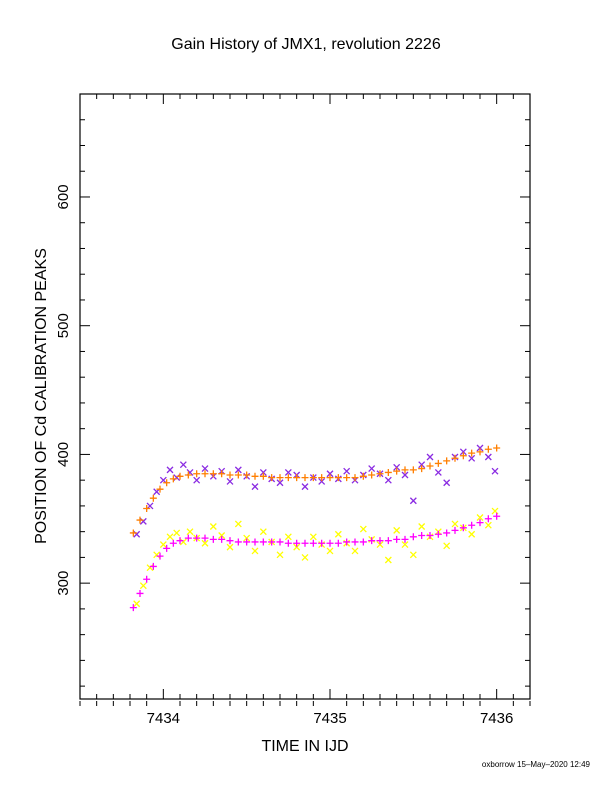  Describe the element at coordinates (535, 764) in the screenshot. I see `footer-stamp: oxborrow 15–May–2020 12:49` at that location.